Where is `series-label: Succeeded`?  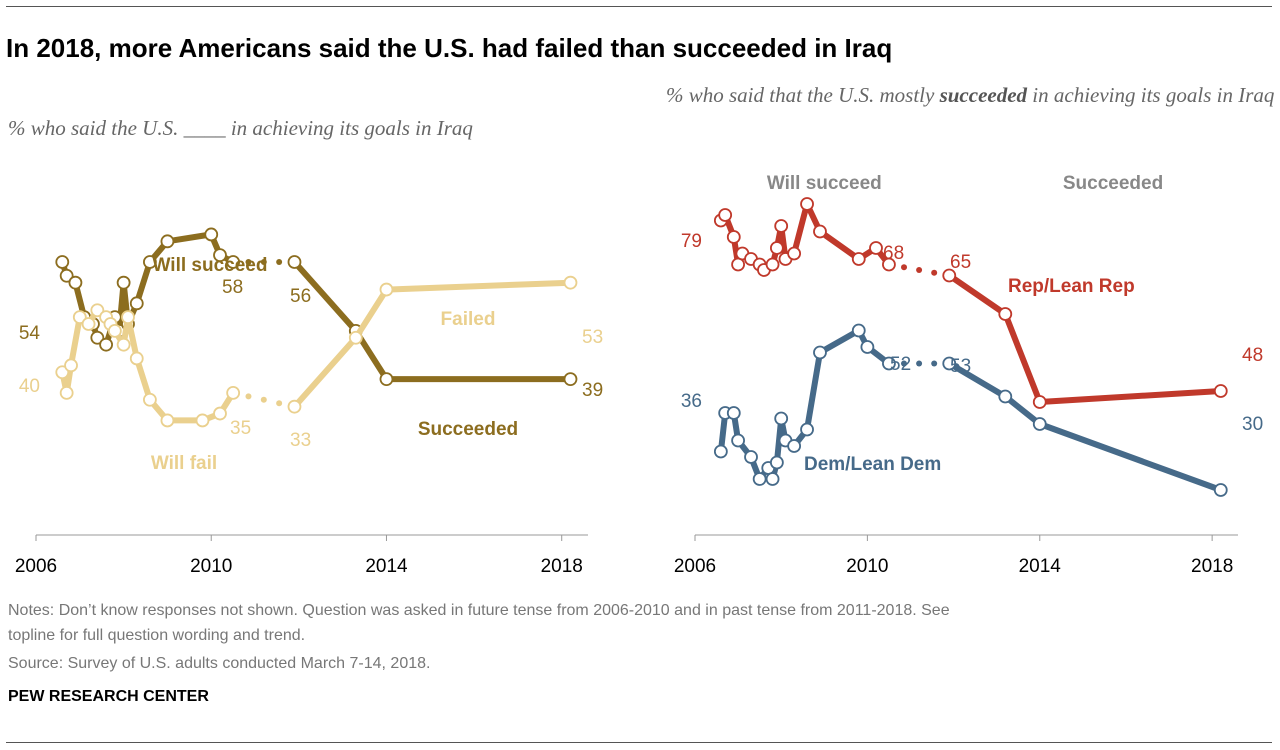
series-label: Succeeded is located at coordinates (468, 429).